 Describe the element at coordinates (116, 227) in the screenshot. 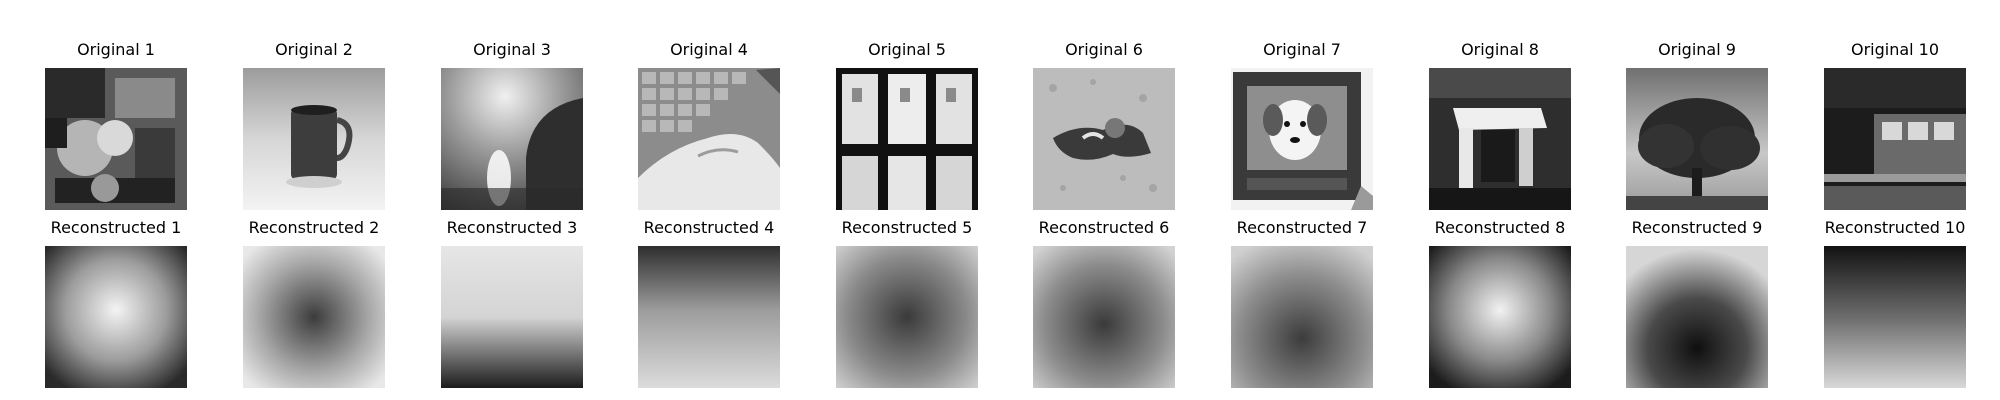

I see `reconstructed-label-1: Reconstructed 1` at that location.